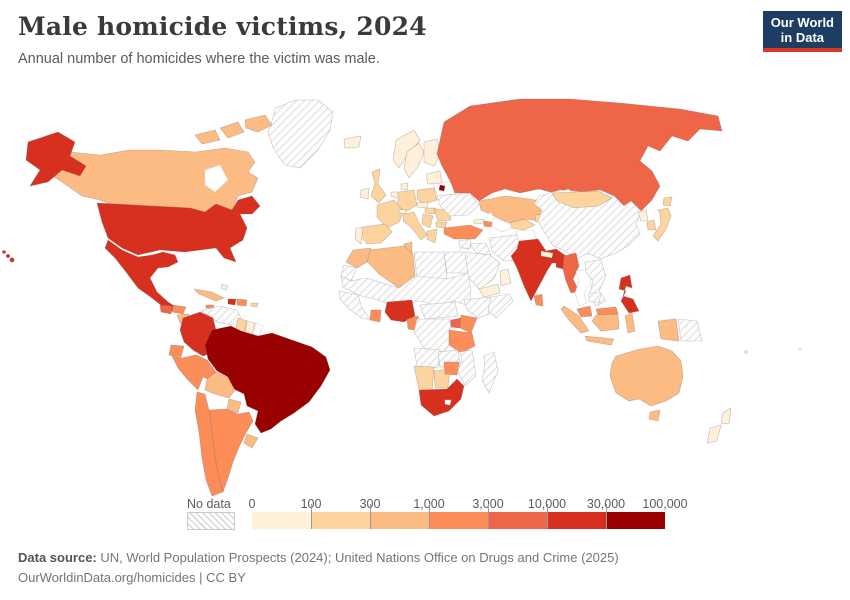  What do you see at coordinates (430, 266) in the screenshot?
I see `country-libya` at bounding box center [430, 266].